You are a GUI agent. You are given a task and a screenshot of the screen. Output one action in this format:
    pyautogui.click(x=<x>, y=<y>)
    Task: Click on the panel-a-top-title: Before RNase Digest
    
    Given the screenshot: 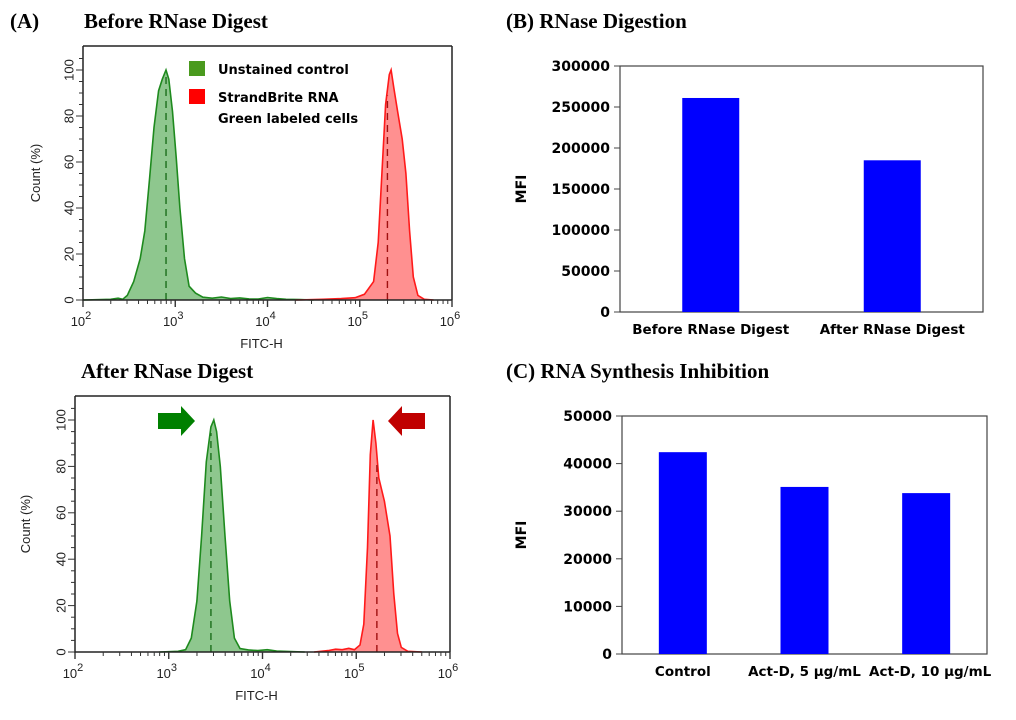 What is the action you would take?
    pyautogui.click(x=176, y=21)
    